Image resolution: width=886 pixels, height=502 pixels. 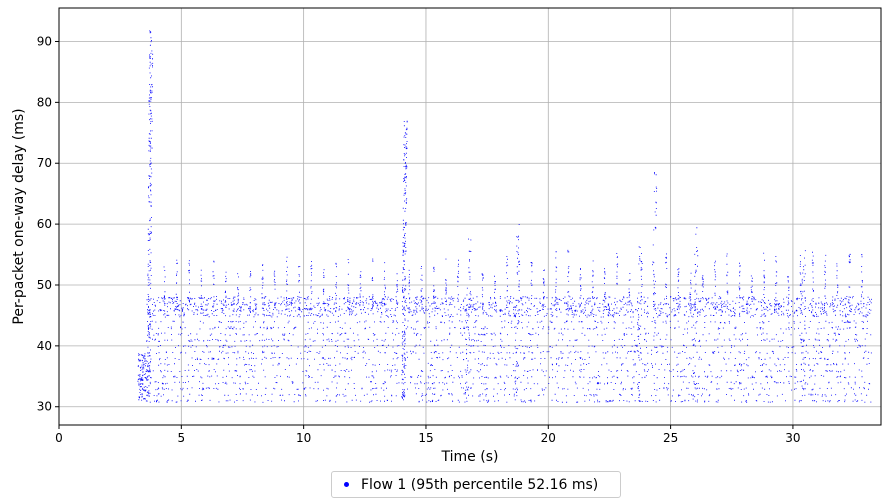 I want to click on legend-label: Flow 1 (95th percentile 52.16 ms), so click(x=480, y=484).